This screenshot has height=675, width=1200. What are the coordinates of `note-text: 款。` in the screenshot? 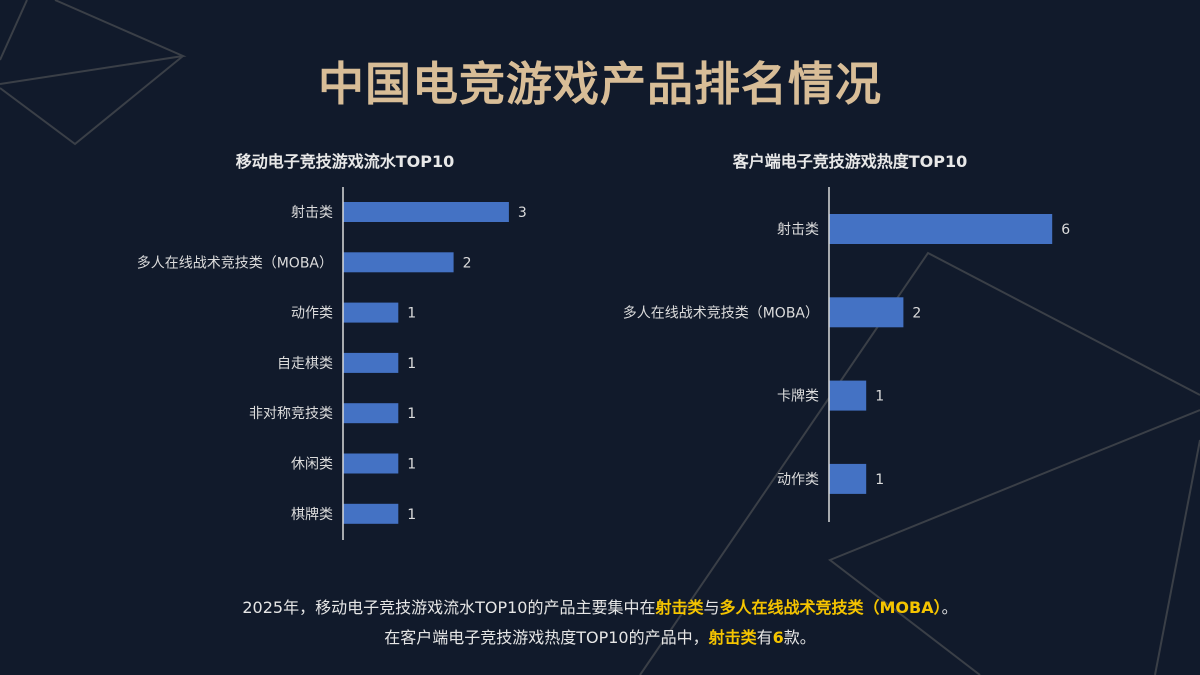 It's located at (799, 637).